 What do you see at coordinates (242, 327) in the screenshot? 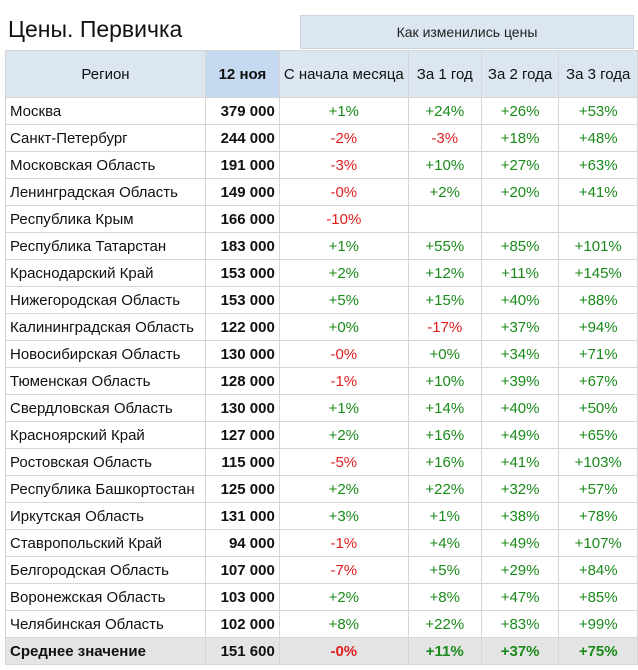
I see `price-cell: 122 000` at bounding box center [242, 327].